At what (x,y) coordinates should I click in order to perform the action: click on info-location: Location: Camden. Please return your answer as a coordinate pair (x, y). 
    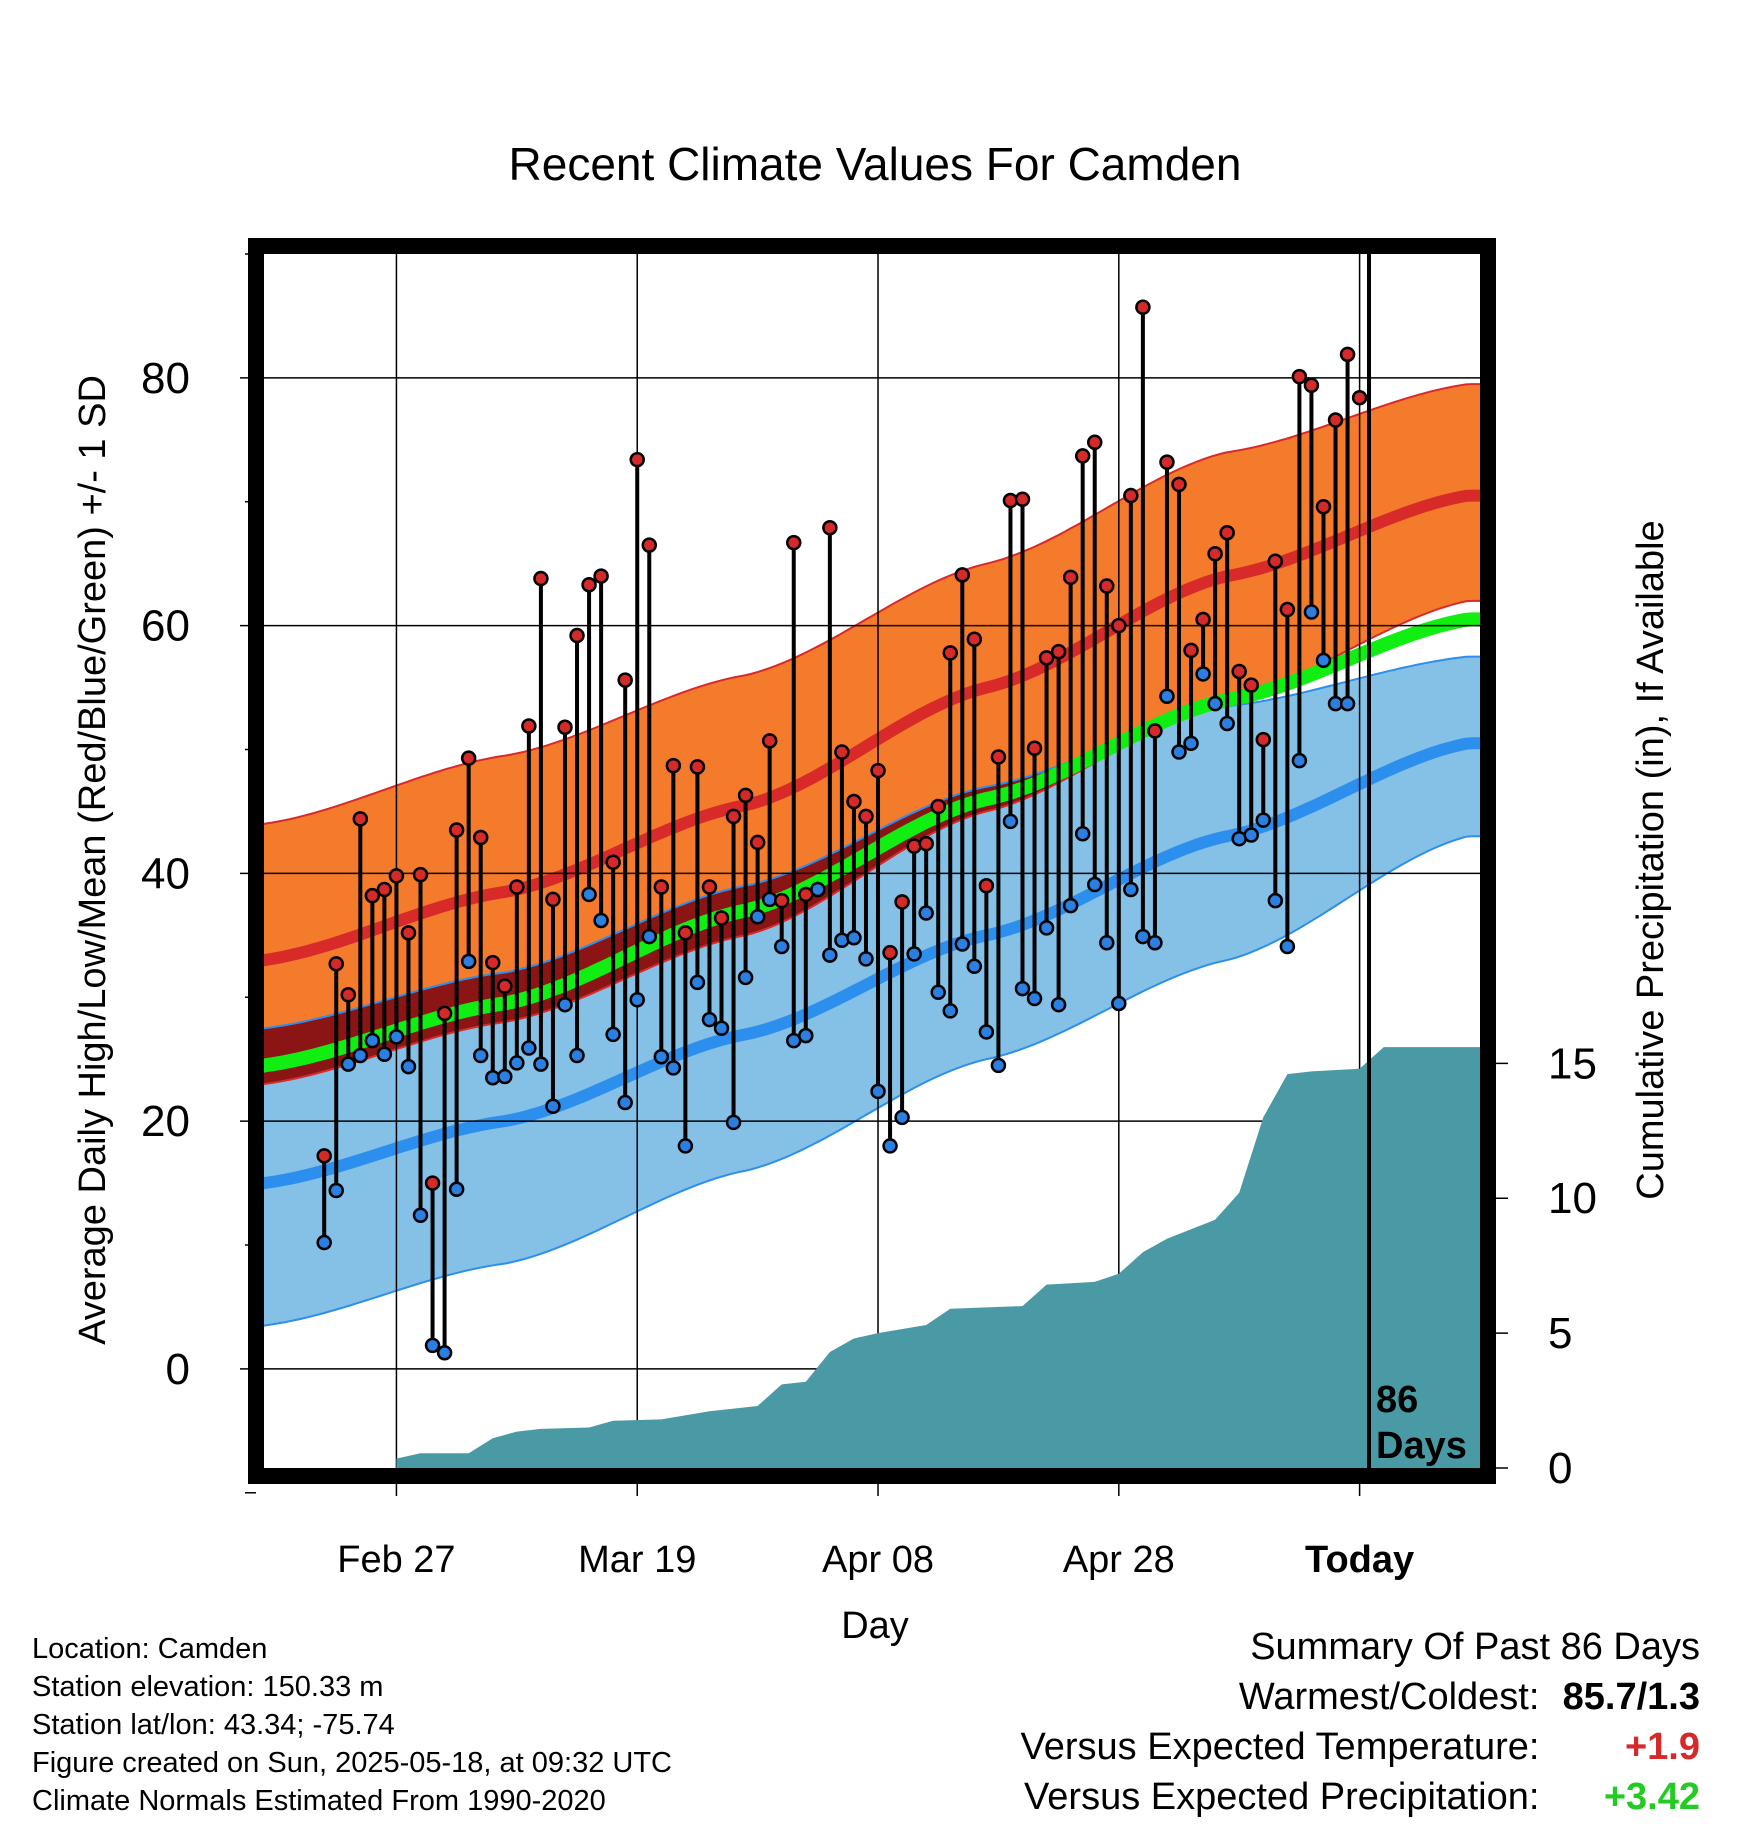
    Looking at the image, I should click on (150, 1649).